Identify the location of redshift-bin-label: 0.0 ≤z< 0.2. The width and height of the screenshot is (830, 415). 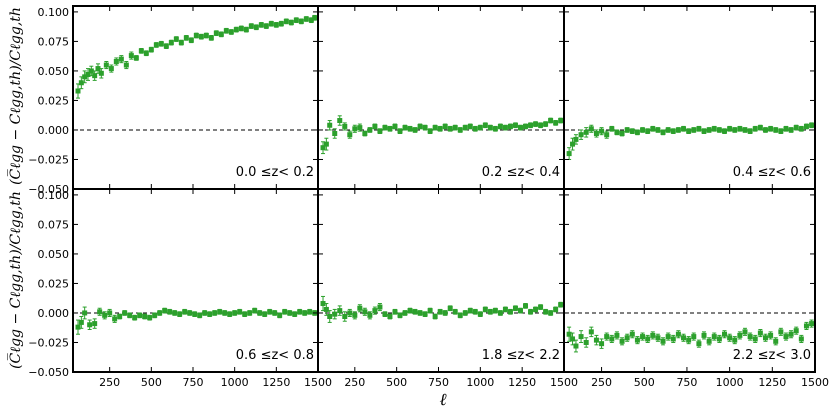
(275, 172).